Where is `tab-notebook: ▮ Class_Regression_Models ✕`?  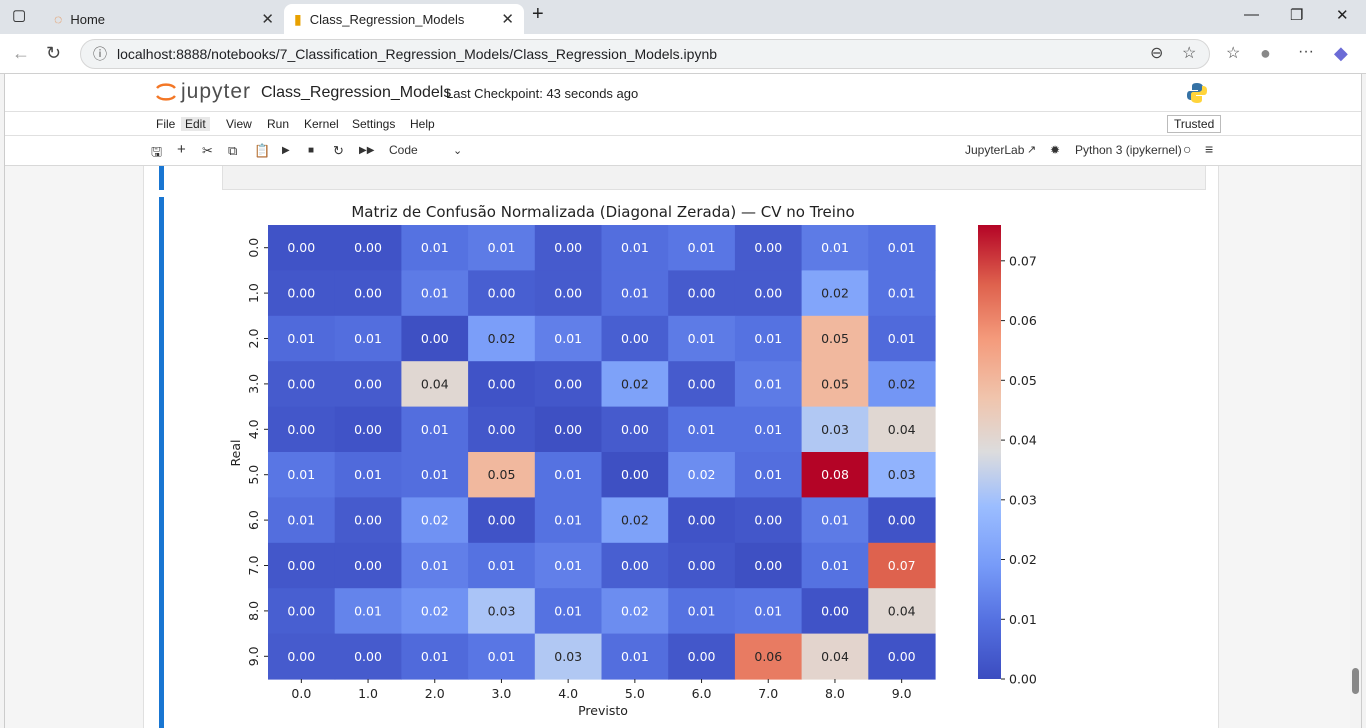
tab-notebook: ▮ Class_Regression_Models ✕ is located at coordinates (404, 19).